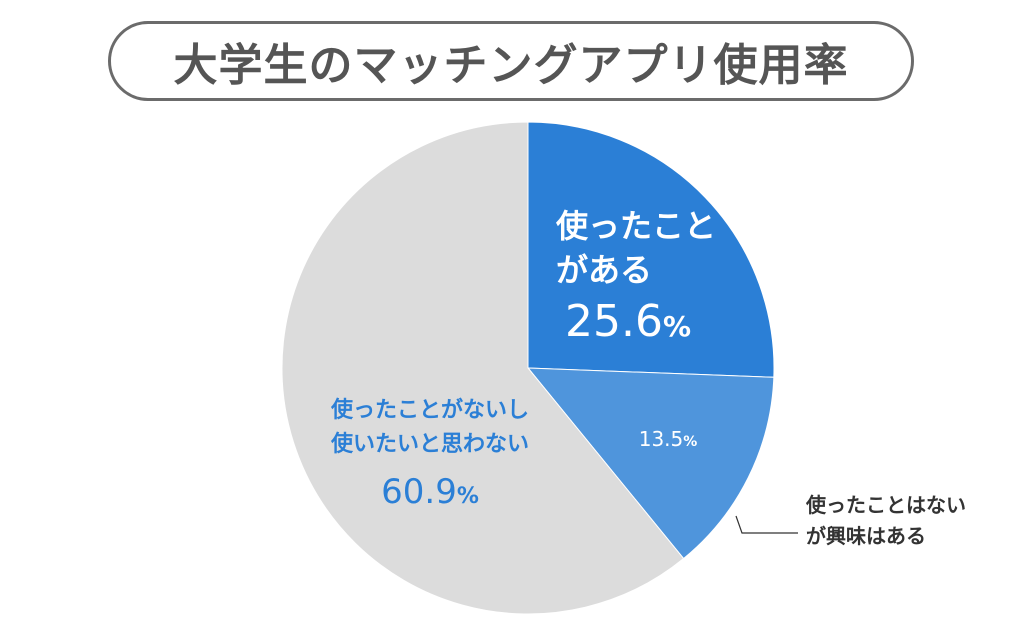 The image size is (1024, 639). What do you see at coordinates (866, 536) in the screenshot?
I see `slice-1-label-line-2: が興味はある` at bounding box center [866, 536].